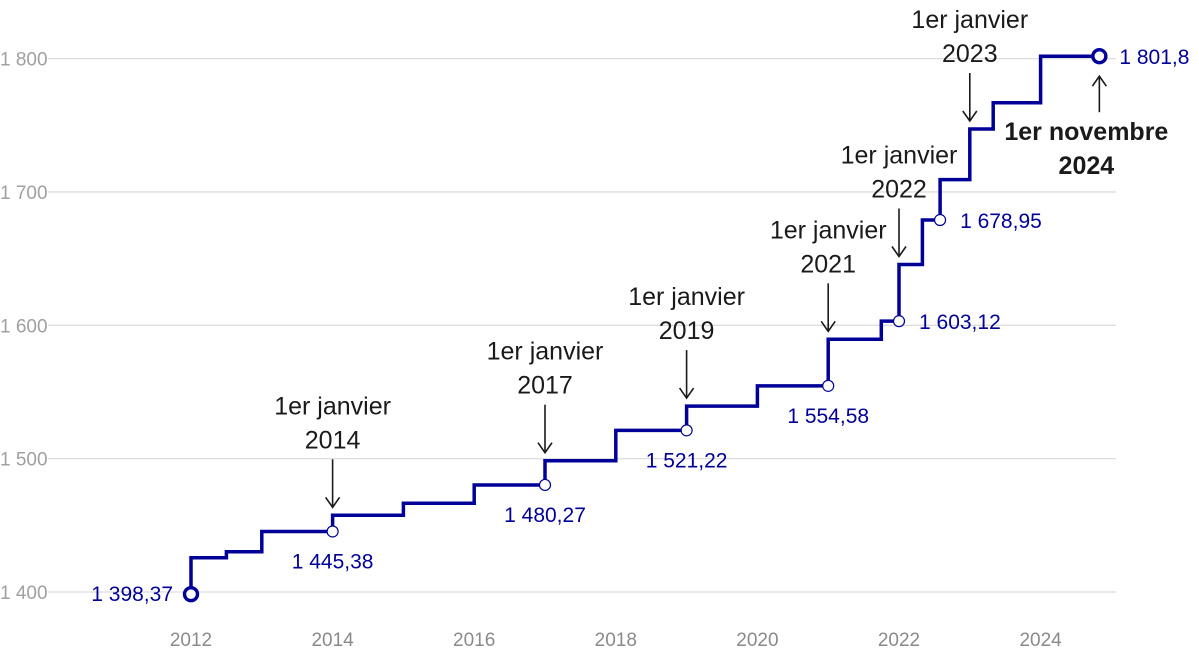 The height and width of the screenshot is (669, 1199). What do you see at coordinates (686, 393) in the screenshot?
I see `annotation-2-arrow-head` at bounding box center [686, 393].